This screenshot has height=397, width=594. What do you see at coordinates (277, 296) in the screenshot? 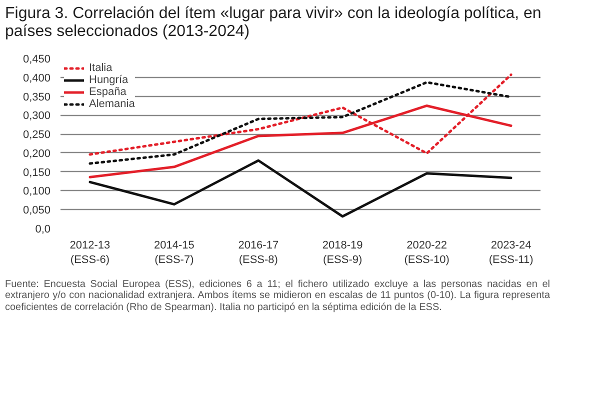
I see `source-note: Fuente: Encuesta Social Europea (ESS), ediciones 6 a 11; el fichero utilizado excluye a las personas nacidas en el extranjero y/o con nacionalidad extranjera. Ambos ítems se midieron en escalas de 11 puntos (0-10). La figura representa coeficientes de correlación (Rho de Spearman). Italia no participó en la séptima edición de la ESS.` at bounding box center [277, 296].